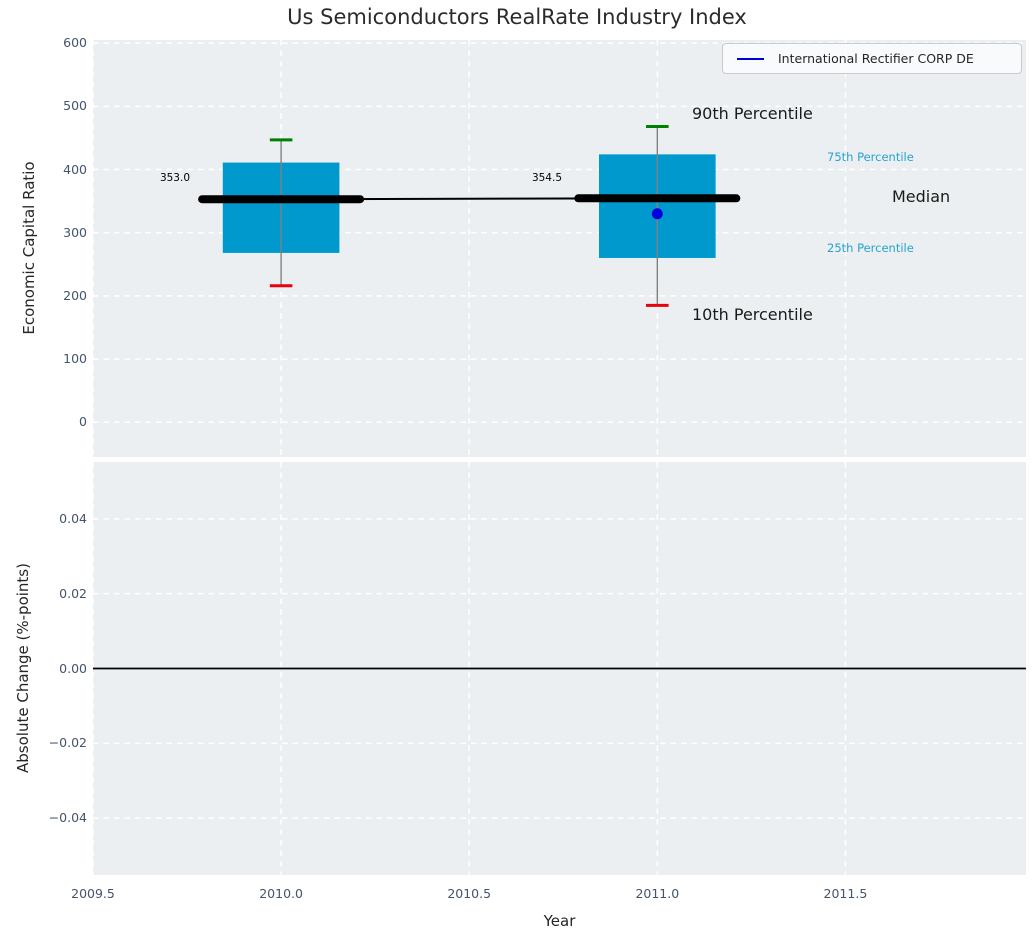 This screenshot has width=1034, height=942. Describe the element at coordinates (83, 422) in the screenshot. I see `y-tick-label: 0` at that location.